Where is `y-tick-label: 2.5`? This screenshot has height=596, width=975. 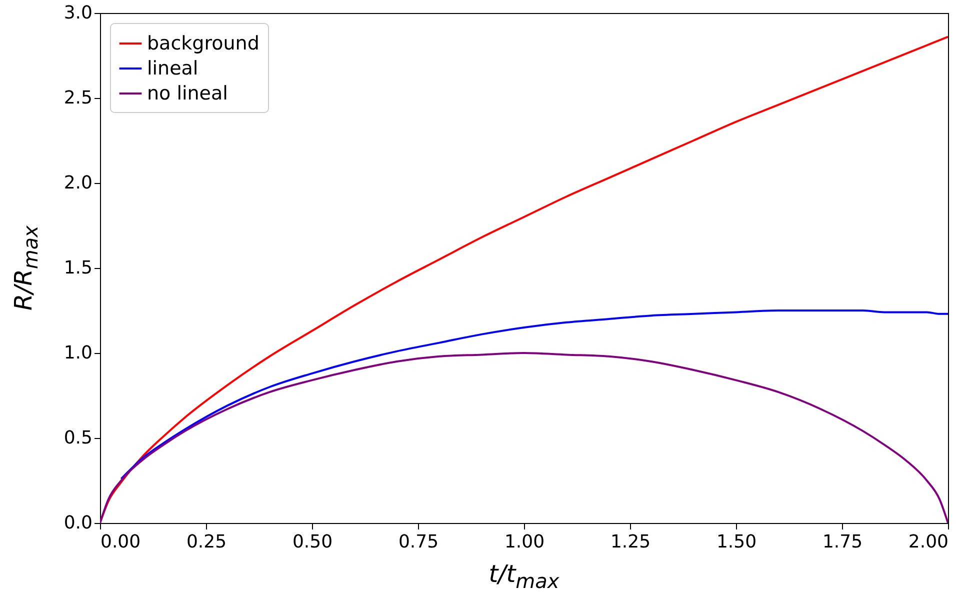 y-tick-label: 2.5 is located at coordinates (78, 98).